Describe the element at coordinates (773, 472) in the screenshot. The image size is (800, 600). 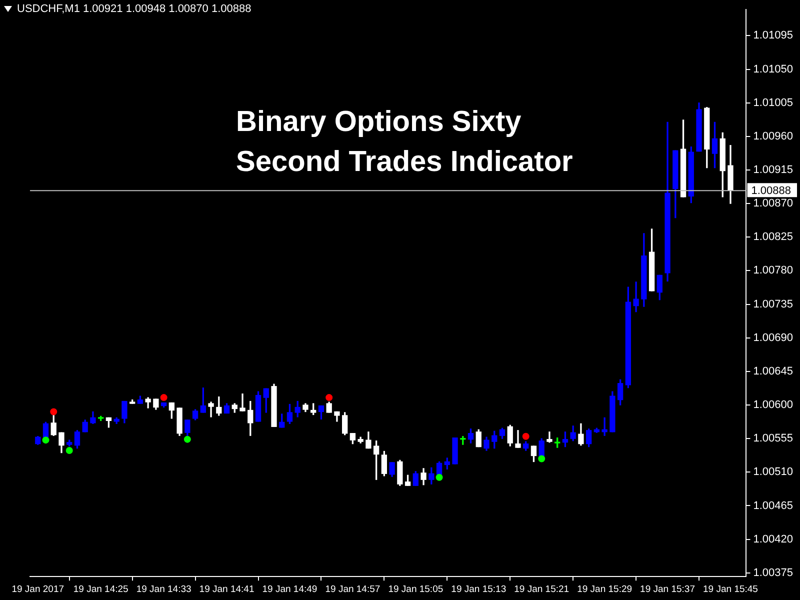
I see `y-tick-label: 1.00510` at that location.